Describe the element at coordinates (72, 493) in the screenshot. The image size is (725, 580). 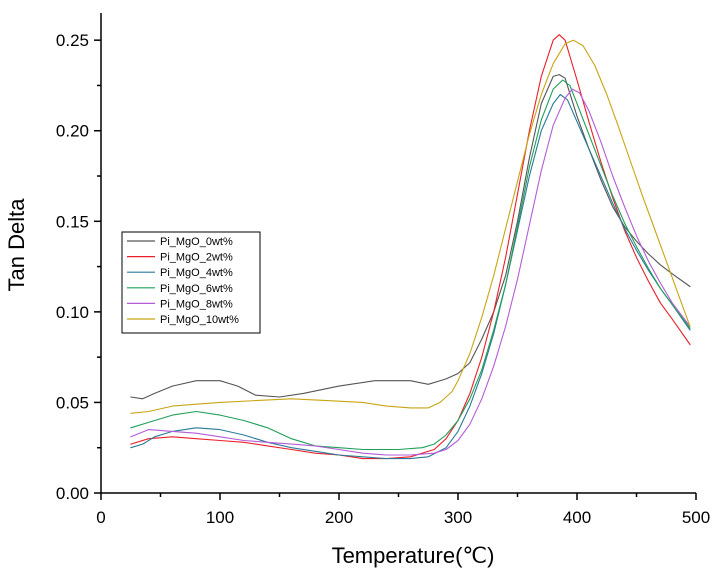
I see `y-tick-label: 0.00` at that location.